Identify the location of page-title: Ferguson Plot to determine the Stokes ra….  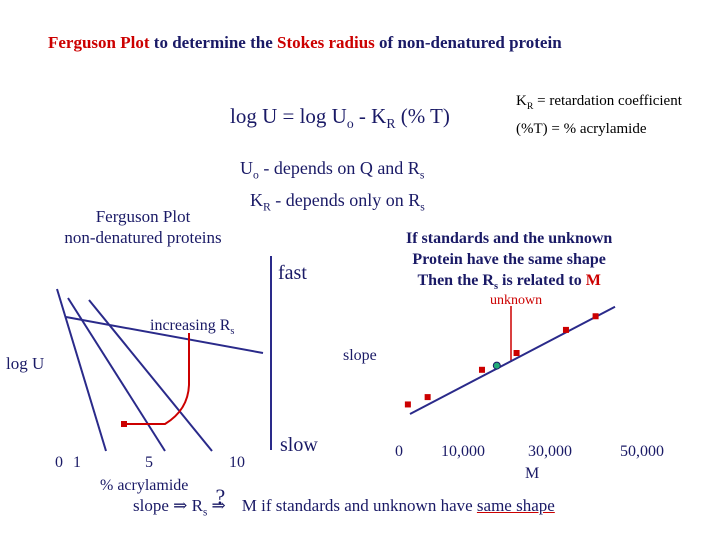
(305, 43).